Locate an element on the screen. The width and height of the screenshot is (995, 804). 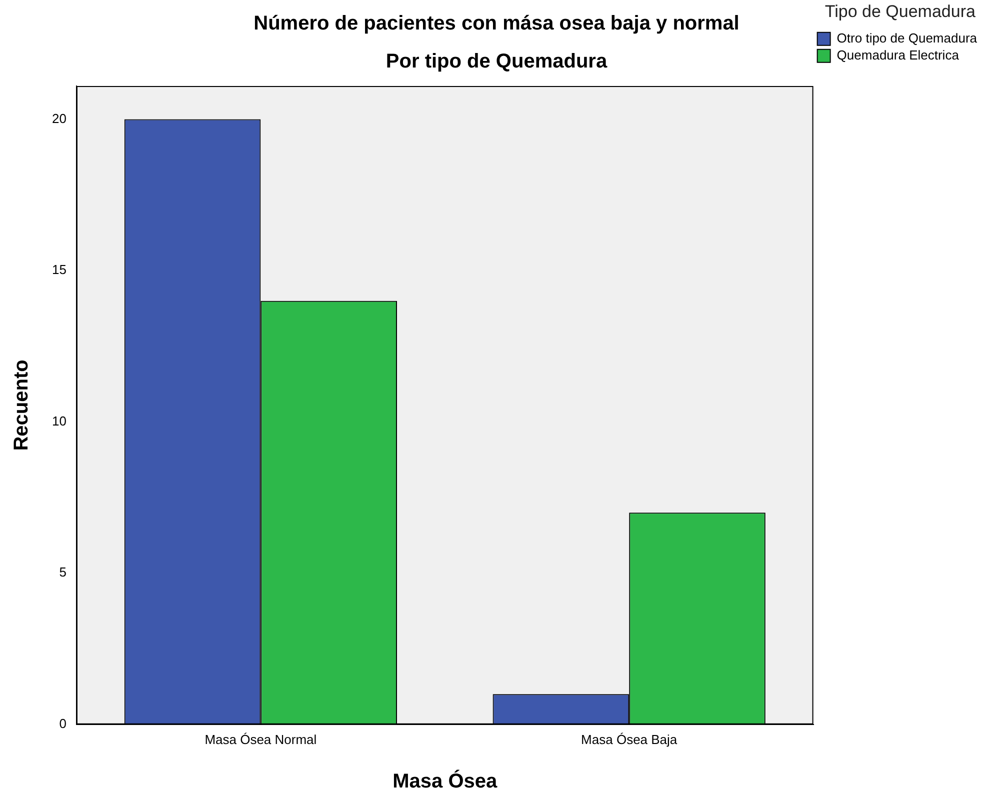
legend-label: Otro tipo de Quemadura is located at coordinates (907, 38).